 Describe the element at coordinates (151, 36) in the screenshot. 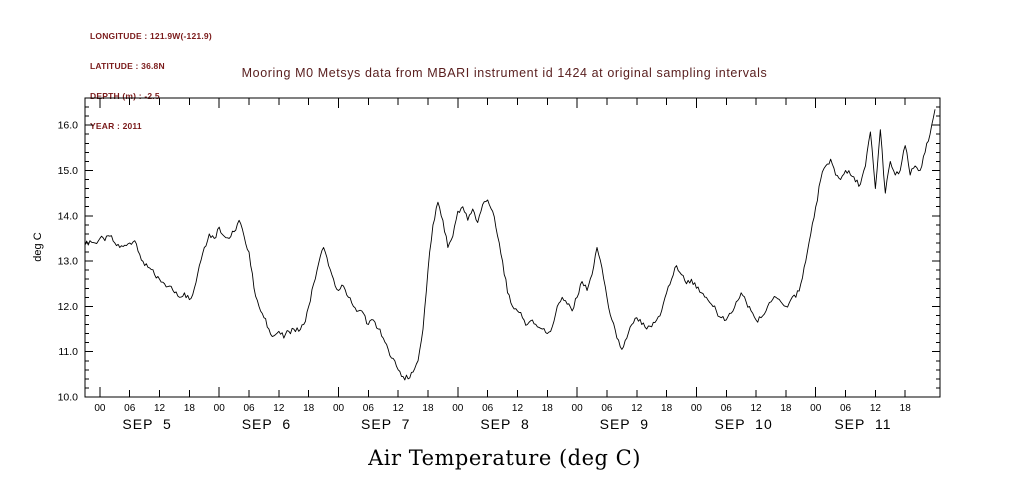

I see `meta-longitude: LONGITUDE : 121.9W(-121.9)` at that location.